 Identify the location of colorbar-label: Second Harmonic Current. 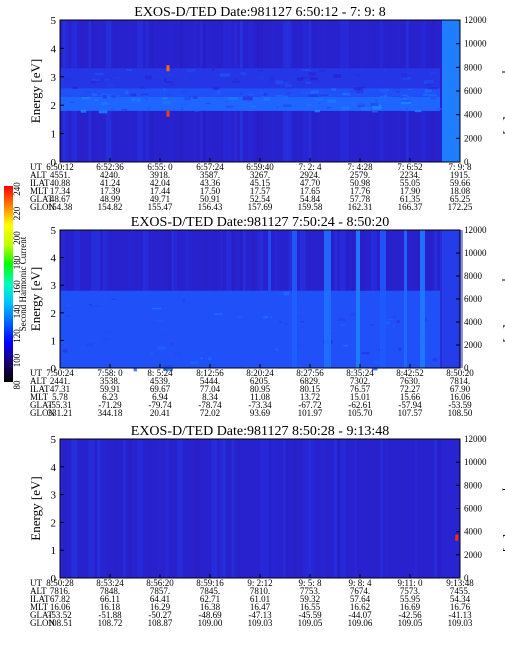
(23, 283).